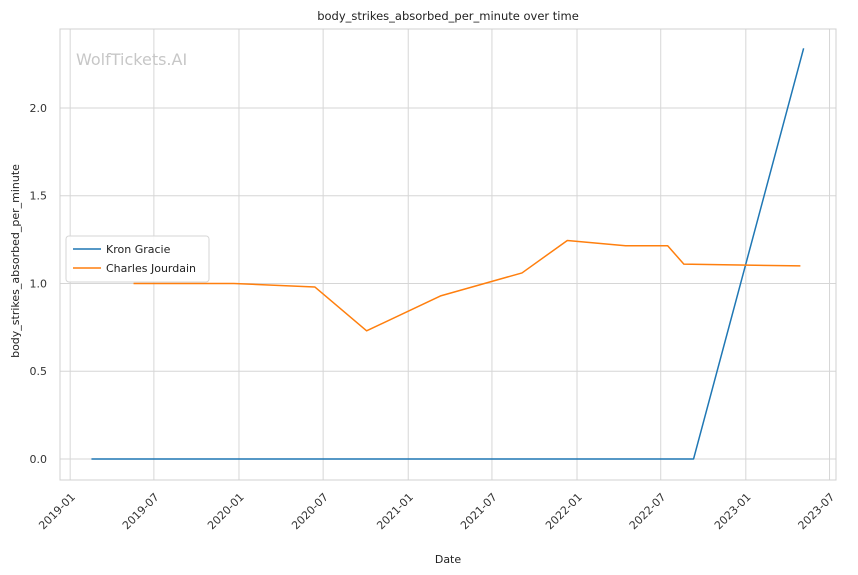  I want to click on x-tick-label-2019-01: 2019-01, so click(57, 512).